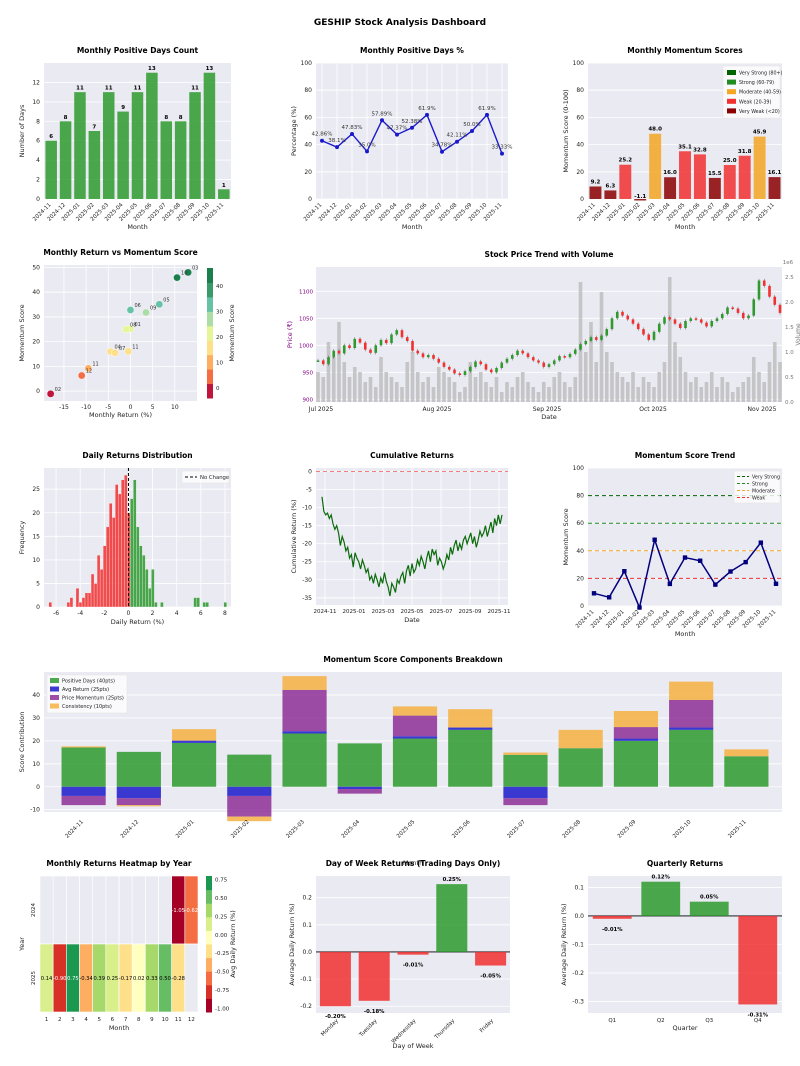  Describe the element at coordinates (224, 186) in the screenshot. I see `data-label: 1` at that location.